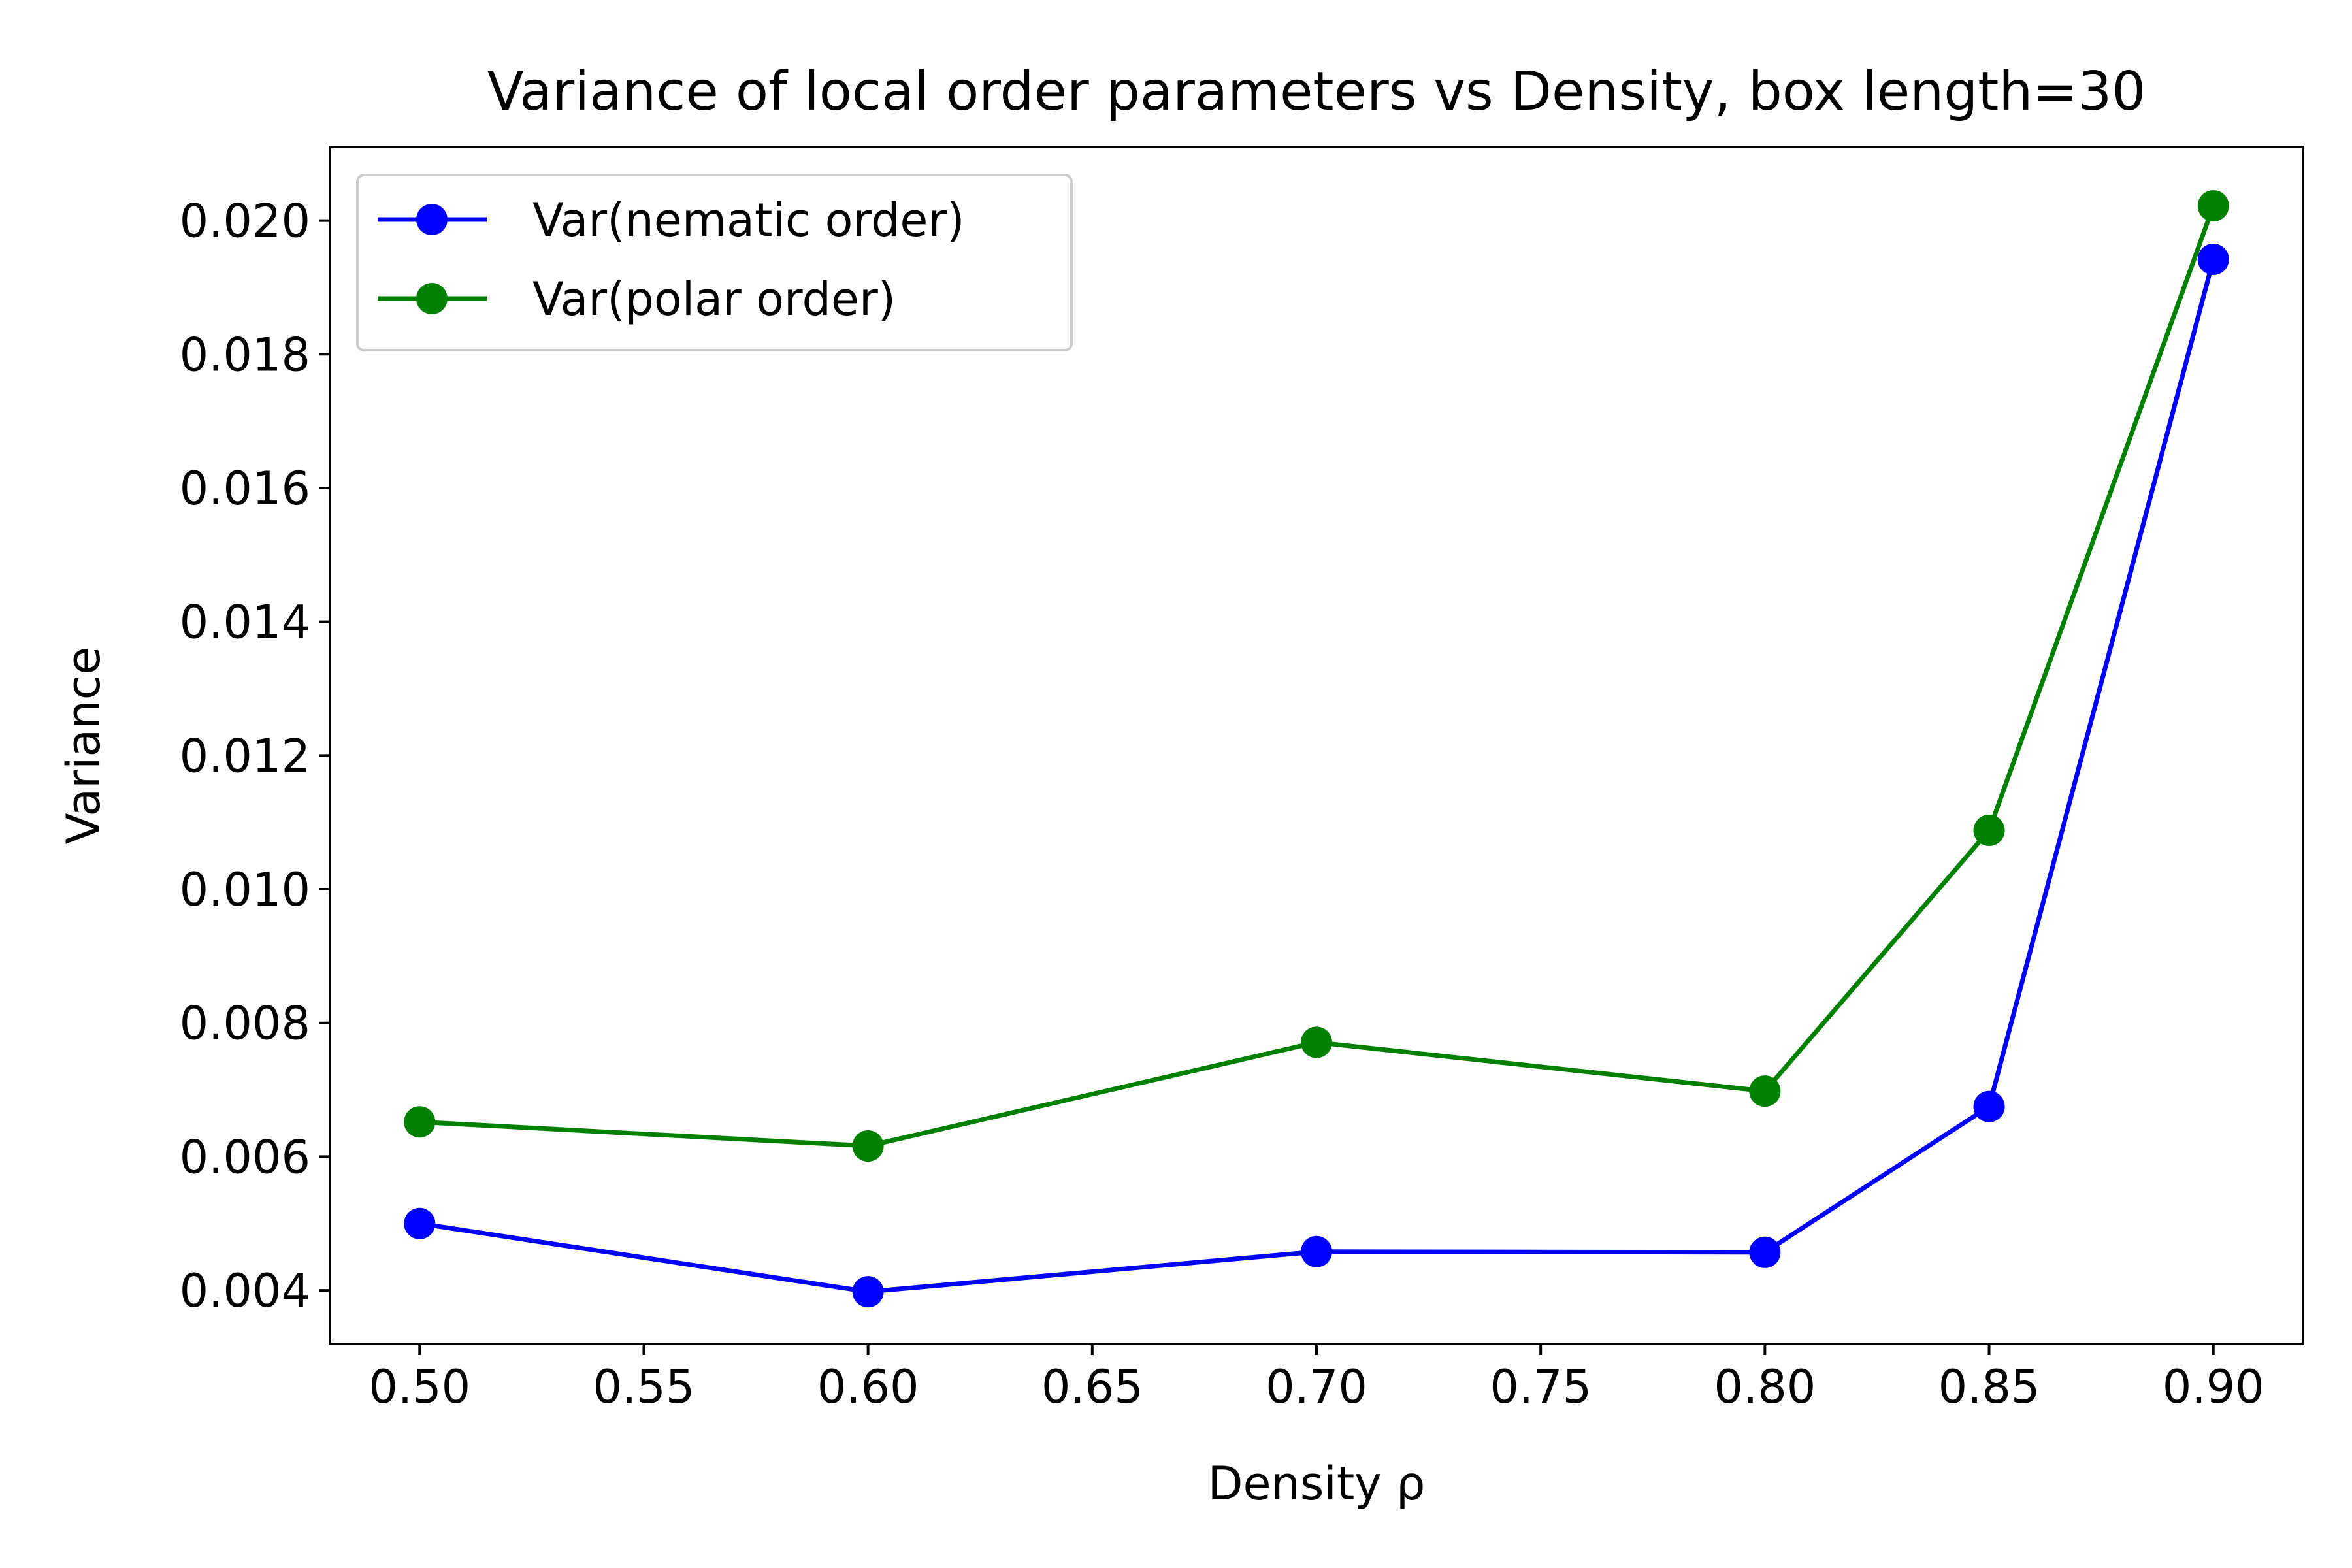 This screenshot has height=1568, width=2352. Describe the element at coordinates (83, 745) in the screenshot. I see `y-axis-label: Variance` at that location.